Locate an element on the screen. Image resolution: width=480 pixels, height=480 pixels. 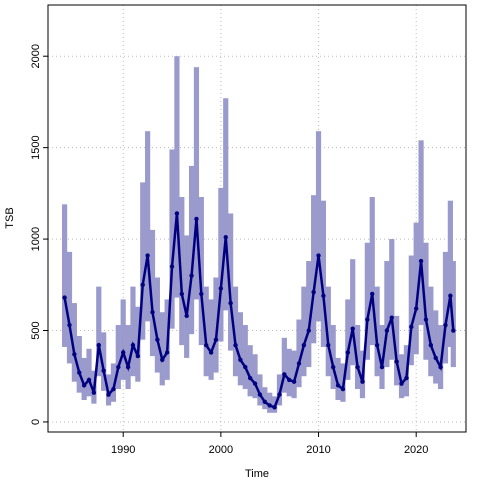
y-tick-label: 1500 is located at coordinates (36, 147).